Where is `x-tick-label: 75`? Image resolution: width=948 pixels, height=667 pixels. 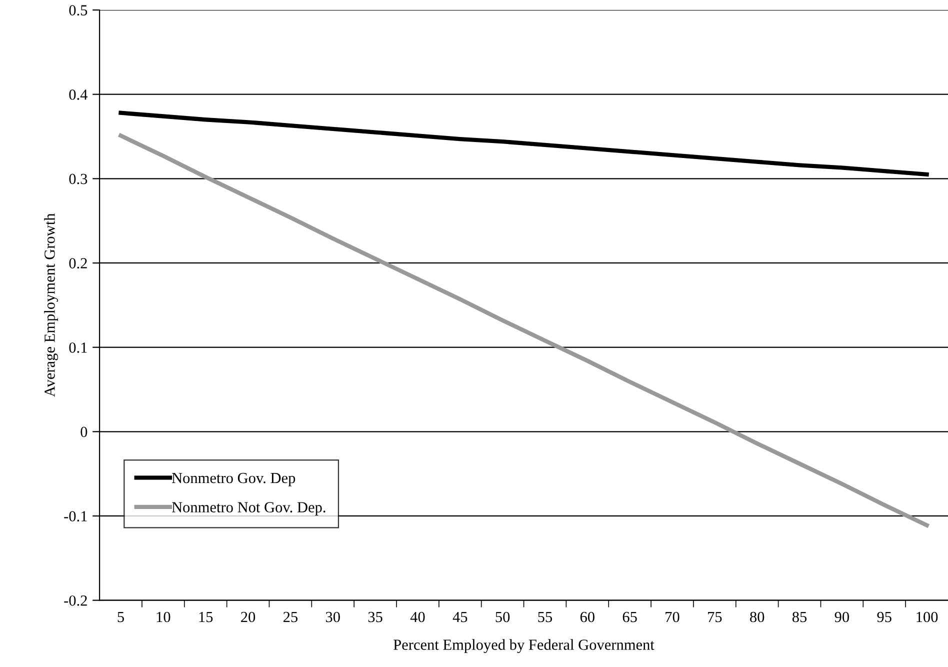
x-tick-label: 75 is located at coordinates (715, 617).